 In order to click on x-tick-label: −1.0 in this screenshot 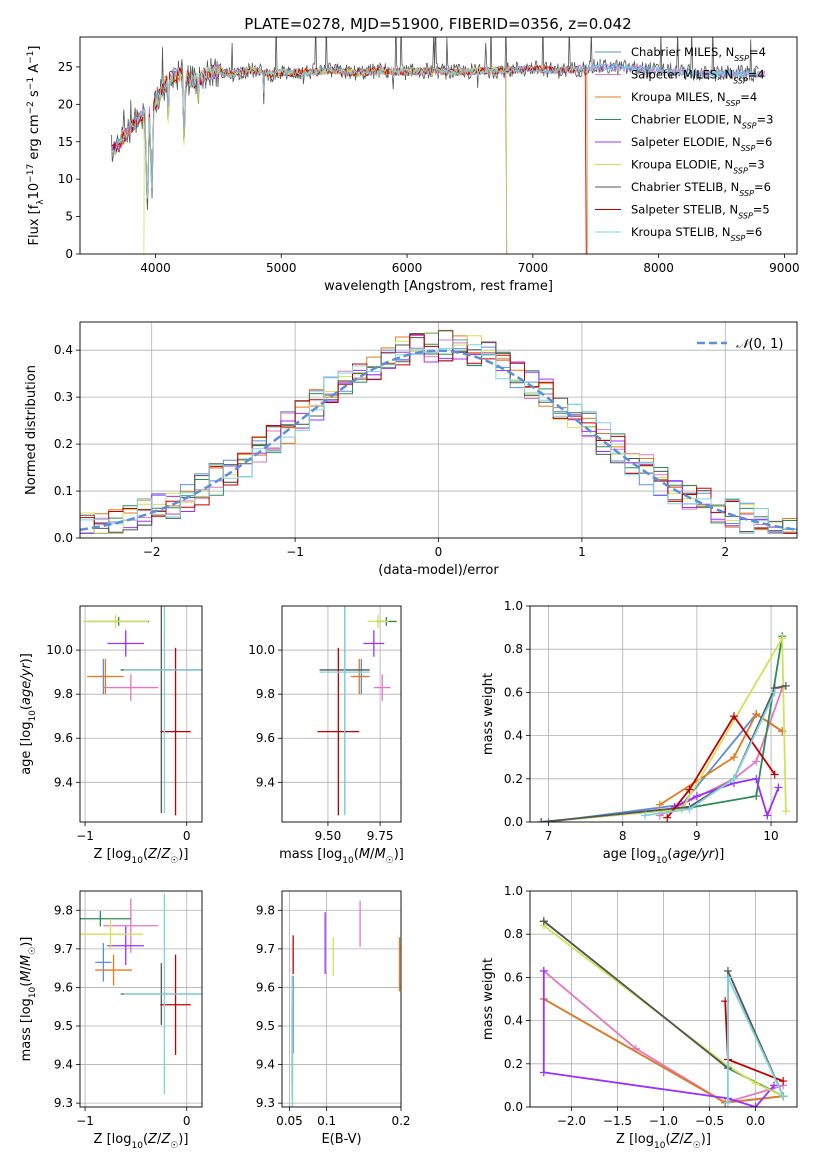, I will do `click(663, 1121)`.